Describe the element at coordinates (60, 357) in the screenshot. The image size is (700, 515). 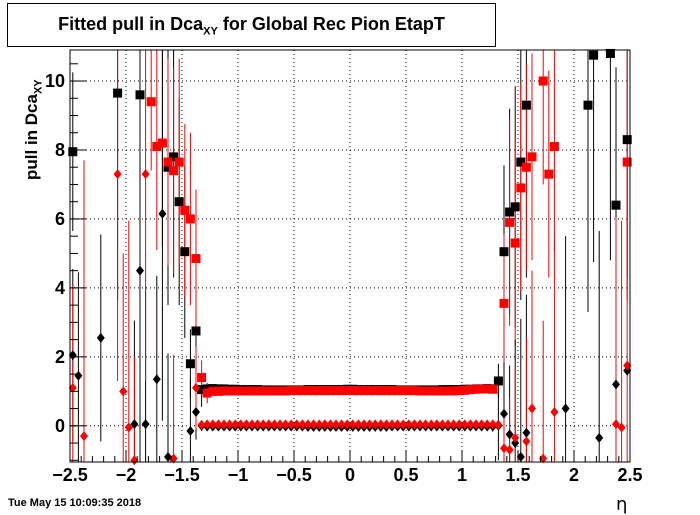
I see `y-tick-label: 2` at that location.